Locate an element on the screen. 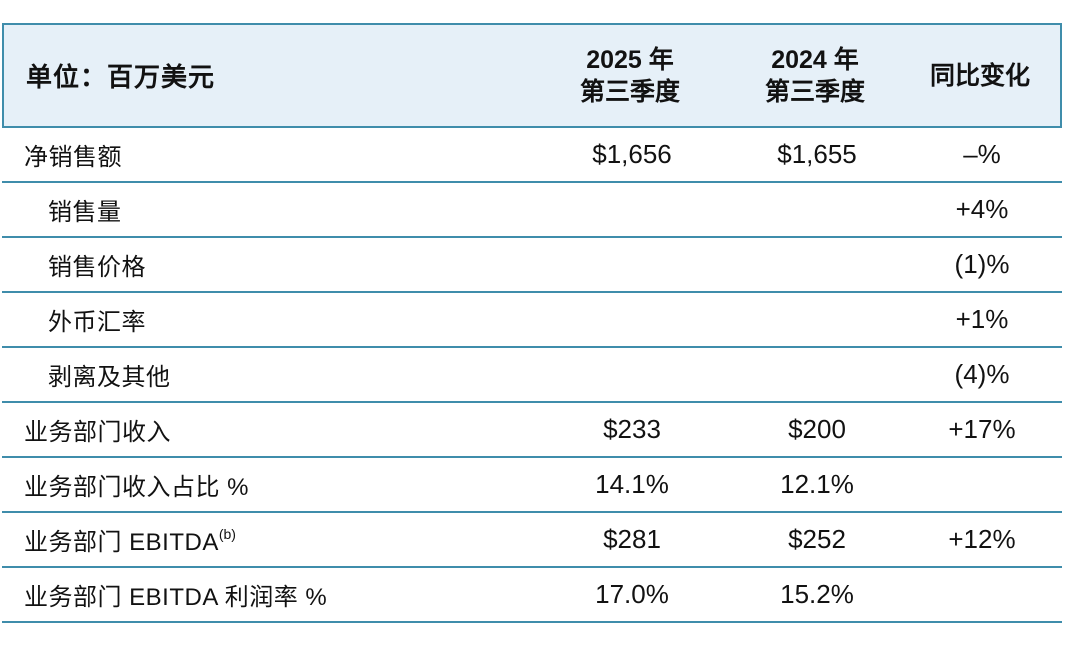  row-label: 业务部门收入占比 % is located at coordinates (137, 487).